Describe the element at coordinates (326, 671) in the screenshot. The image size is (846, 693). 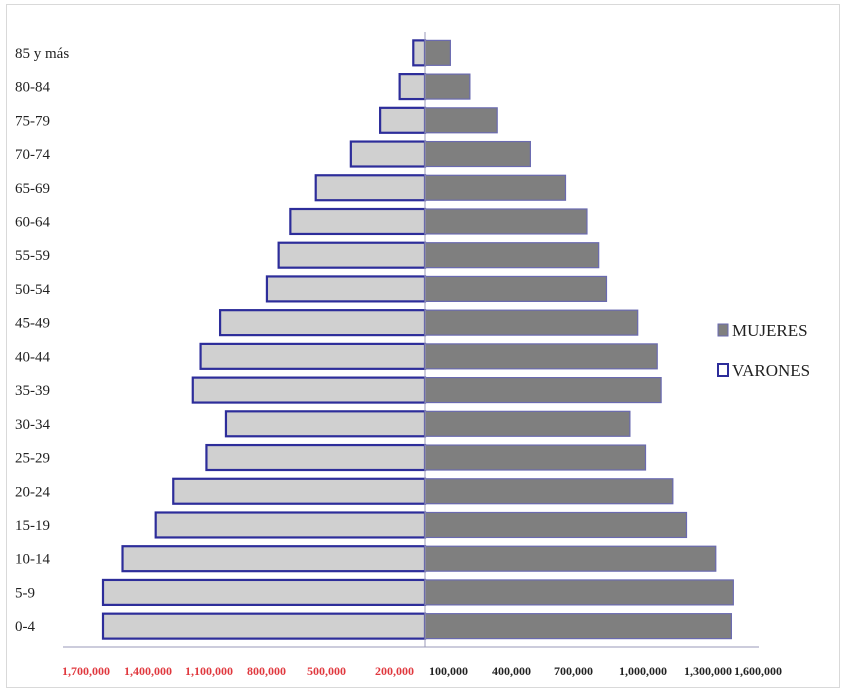
I see `x-tick-label-left: 500,000` at that location.